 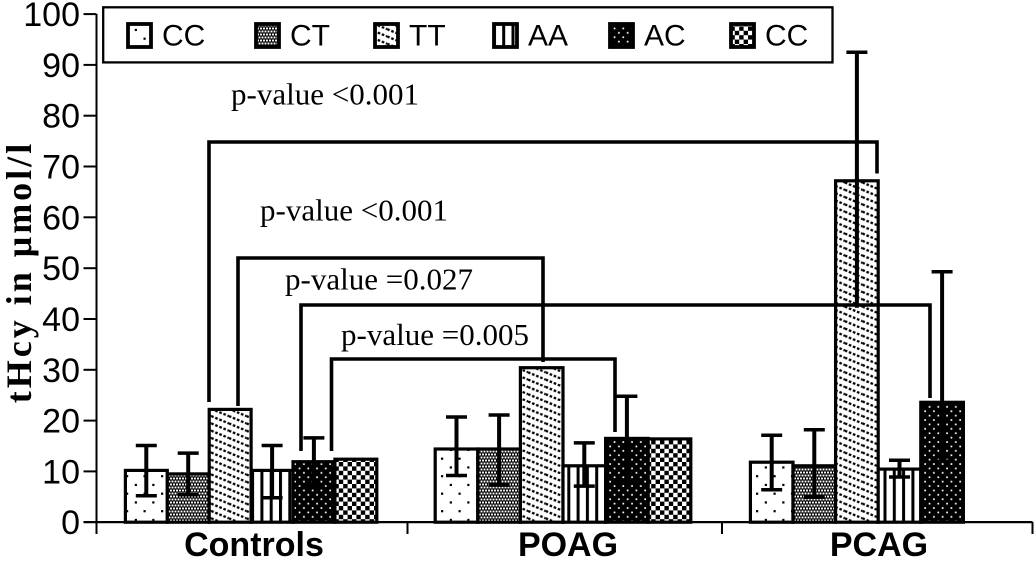 I want to click on svg-text: 100, so click(x=51, y=17).